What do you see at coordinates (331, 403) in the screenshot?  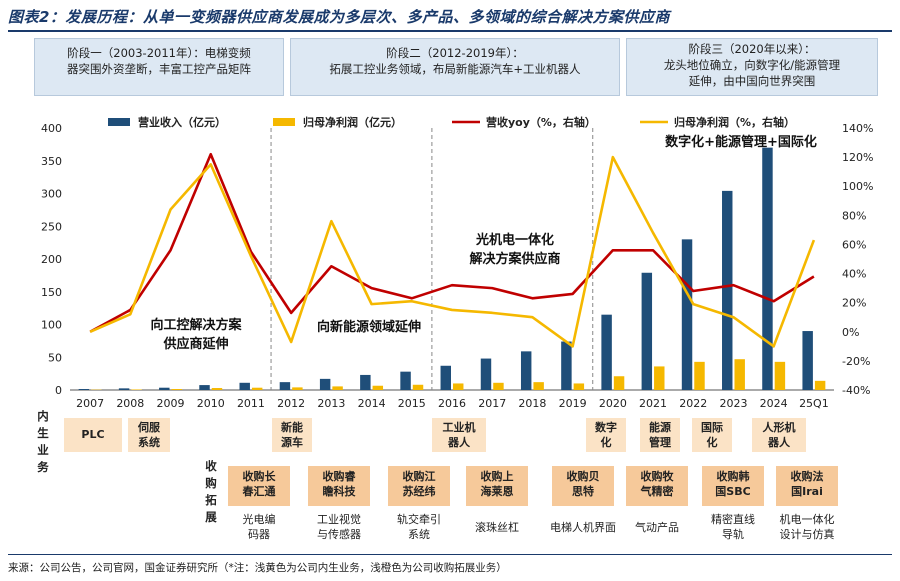 I see `x-tick-label: 2013` at bounding box center [331, 403].